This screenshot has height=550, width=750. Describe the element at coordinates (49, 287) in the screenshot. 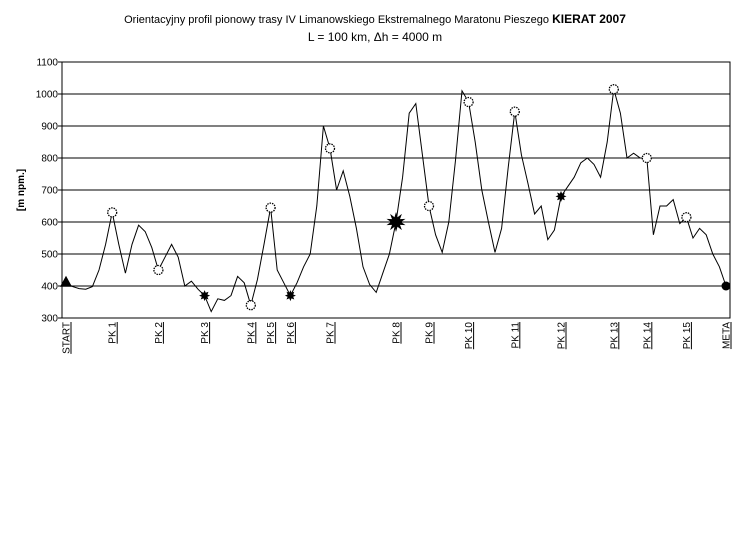

I see `y-tick-label: 400` at that location.